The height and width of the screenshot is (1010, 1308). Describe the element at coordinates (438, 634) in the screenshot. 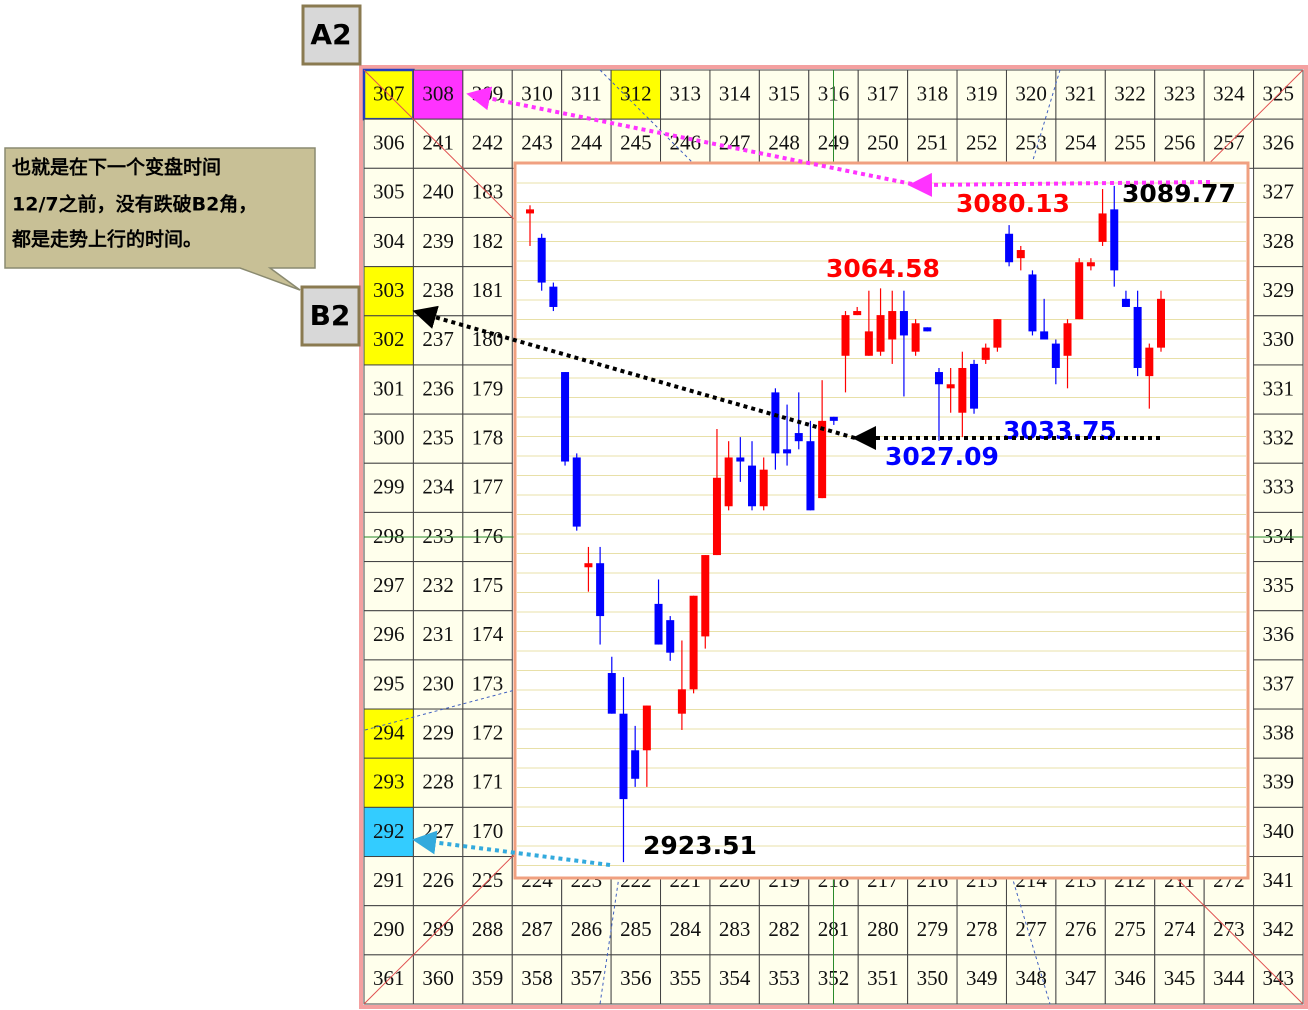

I see `cell-number: 231` at that location.